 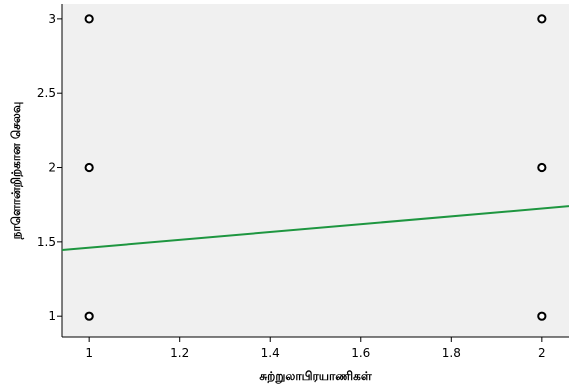 What do you see at coordinates (179, 353) in the screenshot?
I see `x-tick-label: 1.2` at bounding box center [179, 353].